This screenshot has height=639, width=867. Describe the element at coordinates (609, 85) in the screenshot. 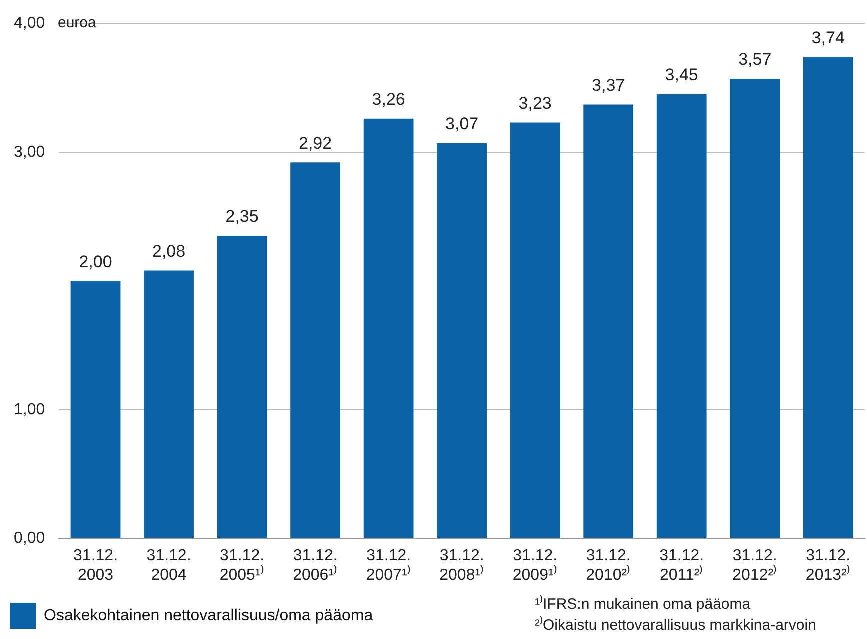

I see `data-label: 3,37` at that location.